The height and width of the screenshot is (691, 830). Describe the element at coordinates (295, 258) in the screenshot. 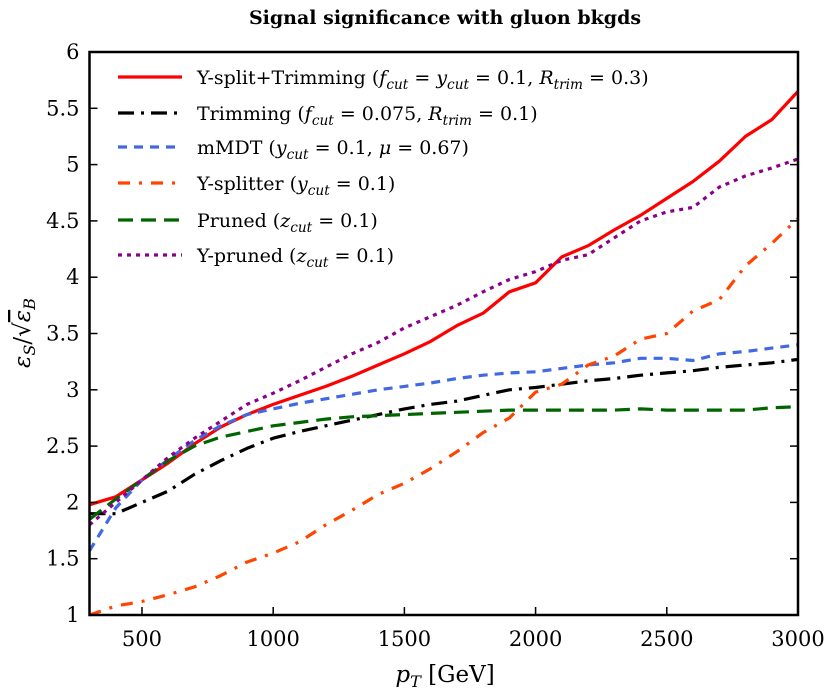

I see `legend-entry: Y-pruned (zcut​ = 0.1)` at that location.